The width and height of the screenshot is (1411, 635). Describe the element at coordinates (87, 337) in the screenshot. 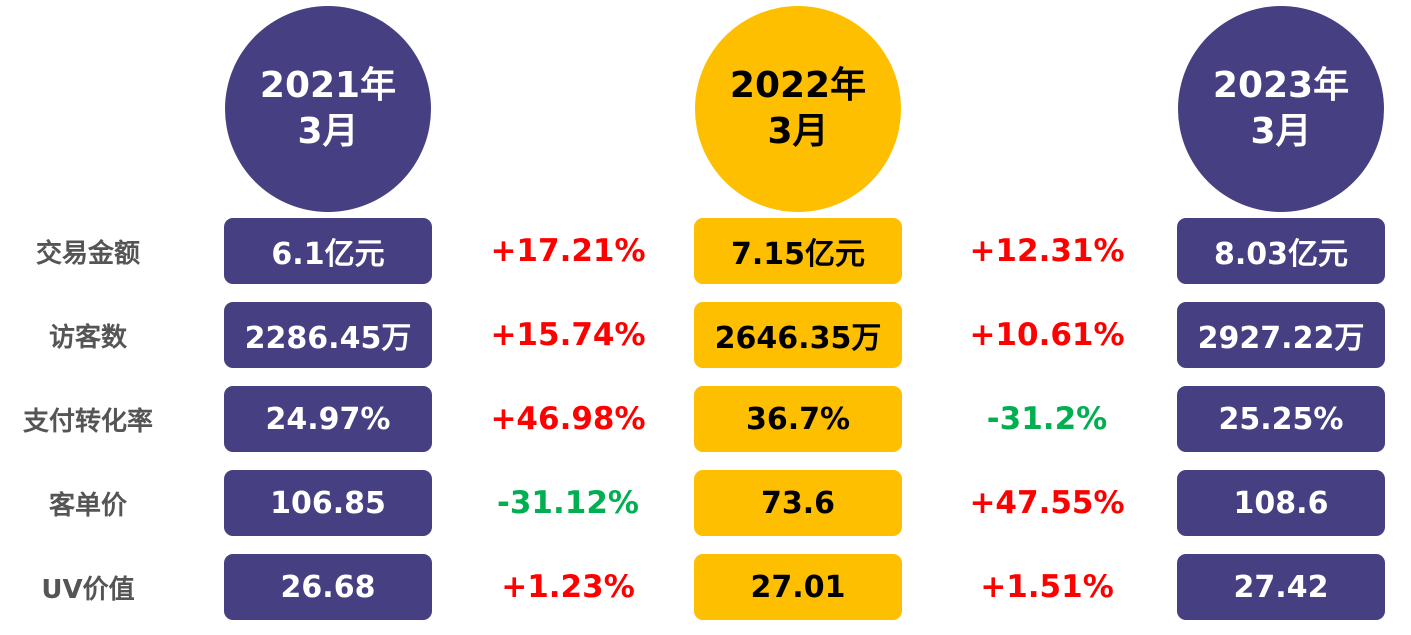

I see `row-label: 访客数` at that location.